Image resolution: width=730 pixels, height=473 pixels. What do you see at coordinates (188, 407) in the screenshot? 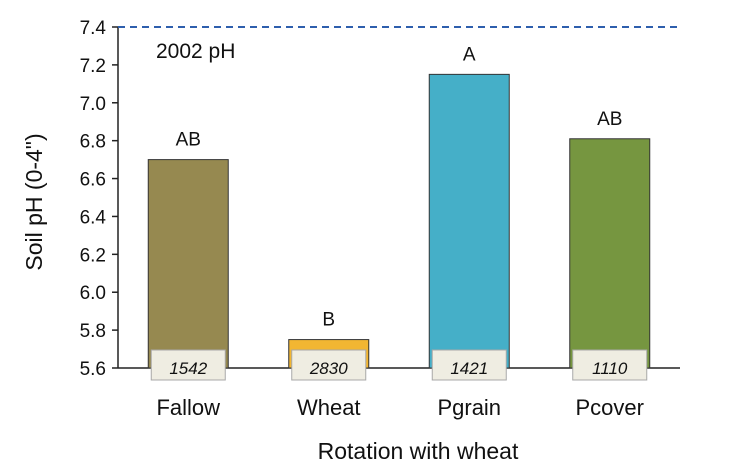
I see `x-category-label: Fallow` at bounding box center [188, 407].